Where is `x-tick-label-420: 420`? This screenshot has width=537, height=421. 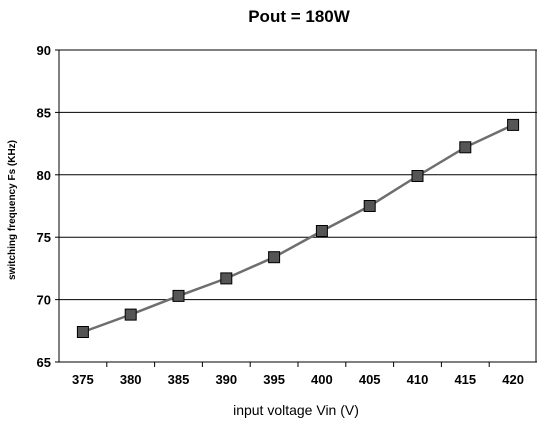
x-tick-label-420: 420 is located at coordinates (513, 379).